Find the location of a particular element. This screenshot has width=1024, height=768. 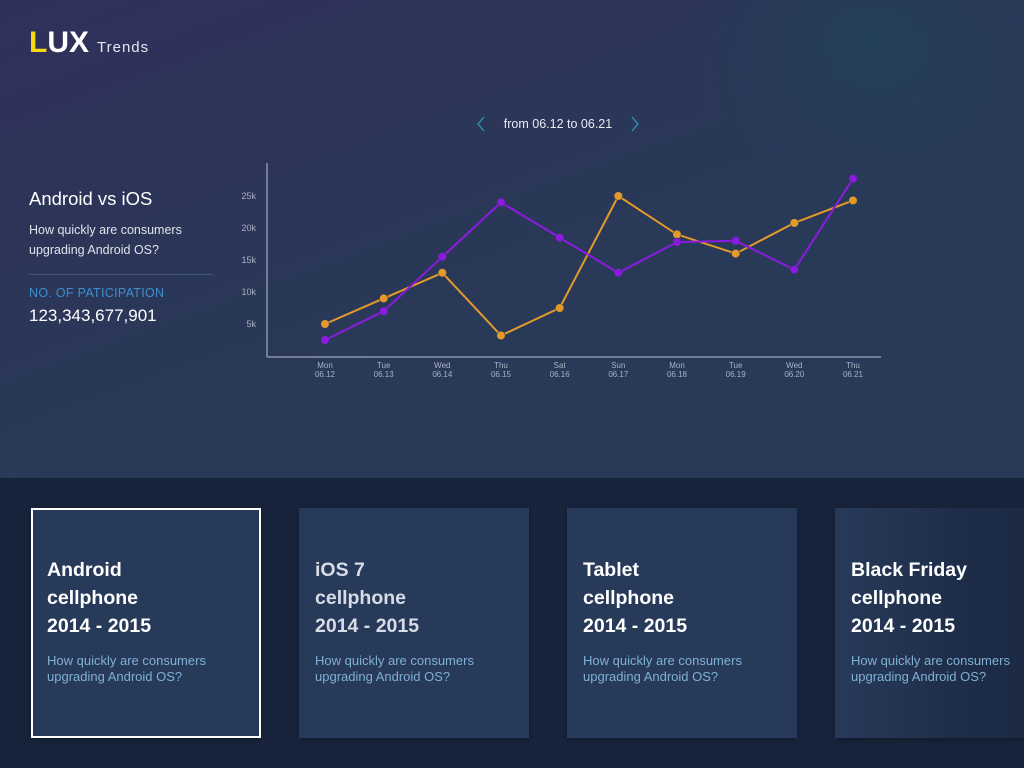

logo-letter-l: L is located at coordinates (38, 42).